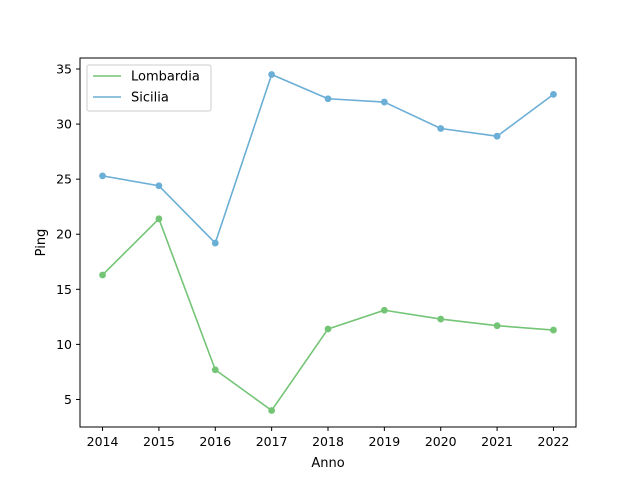  Describe the element at coordinates (64, 234) in the screenshot. I see `y-tick-label: 20` at that location.